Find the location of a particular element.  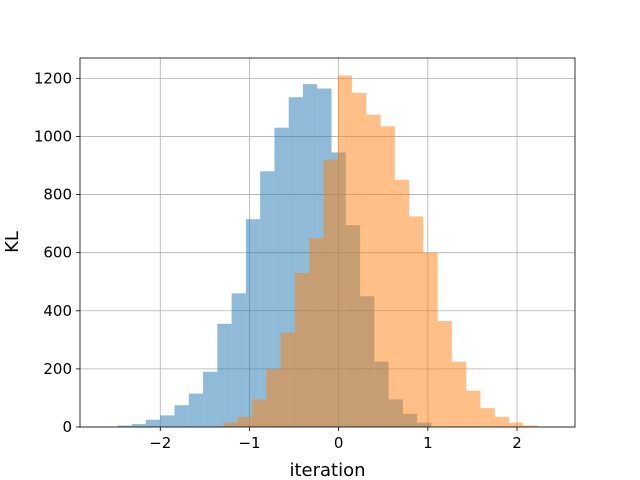

x-tick-label: 2 is located at coordinates (517, 443).